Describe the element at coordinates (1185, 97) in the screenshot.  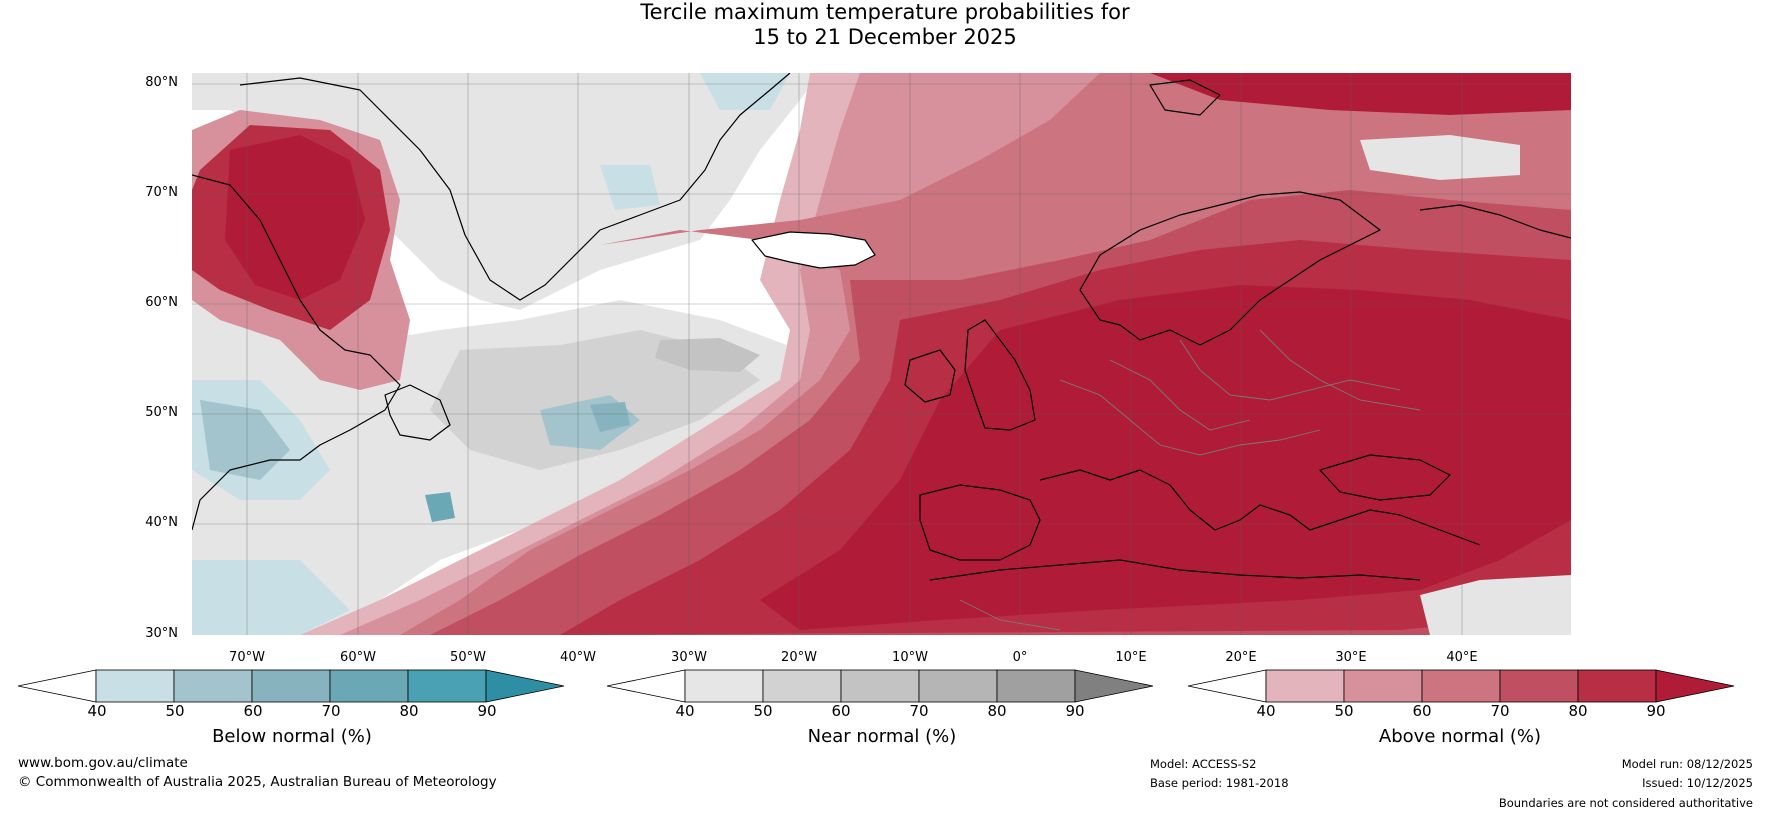
I see `coastline-svalbard` at that location.